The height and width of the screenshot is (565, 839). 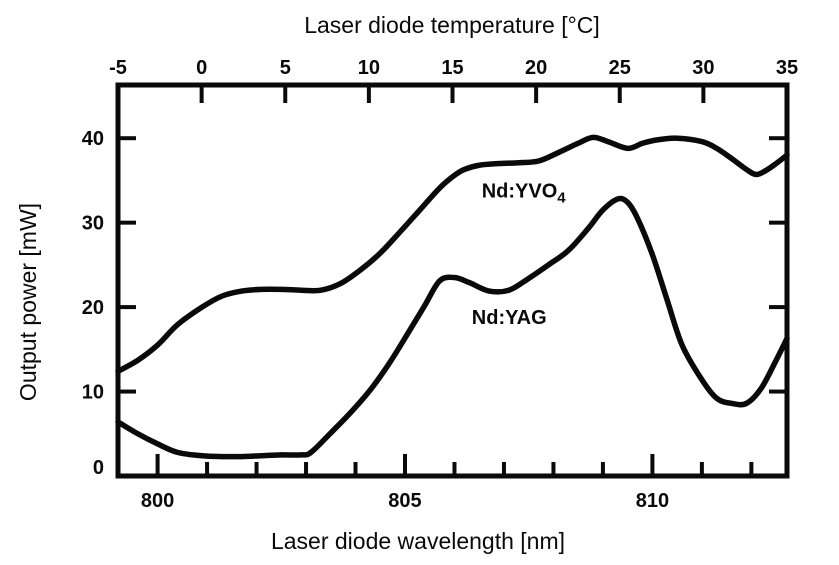 What do you see at coordinates (519, 254) in the screenshot?
I see `series-annotations: Nd:YVO4 Nd:YAG` at bounding box center [519, 254].